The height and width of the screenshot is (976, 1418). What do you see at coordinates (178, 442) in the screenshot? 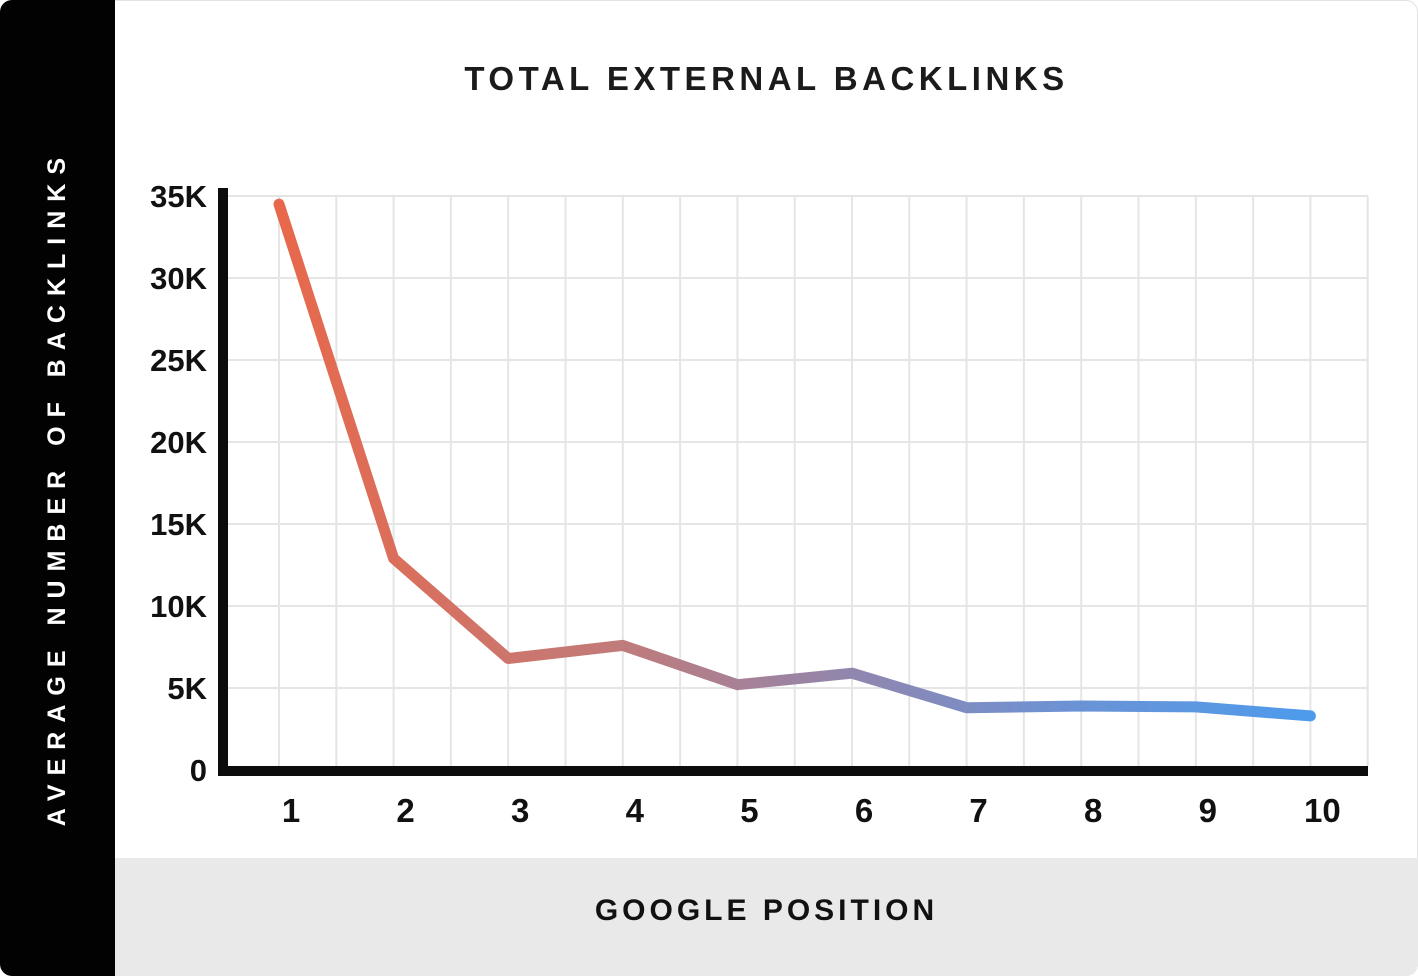
I see `y-tick-label: 20K` at bounding box center [178, 442].